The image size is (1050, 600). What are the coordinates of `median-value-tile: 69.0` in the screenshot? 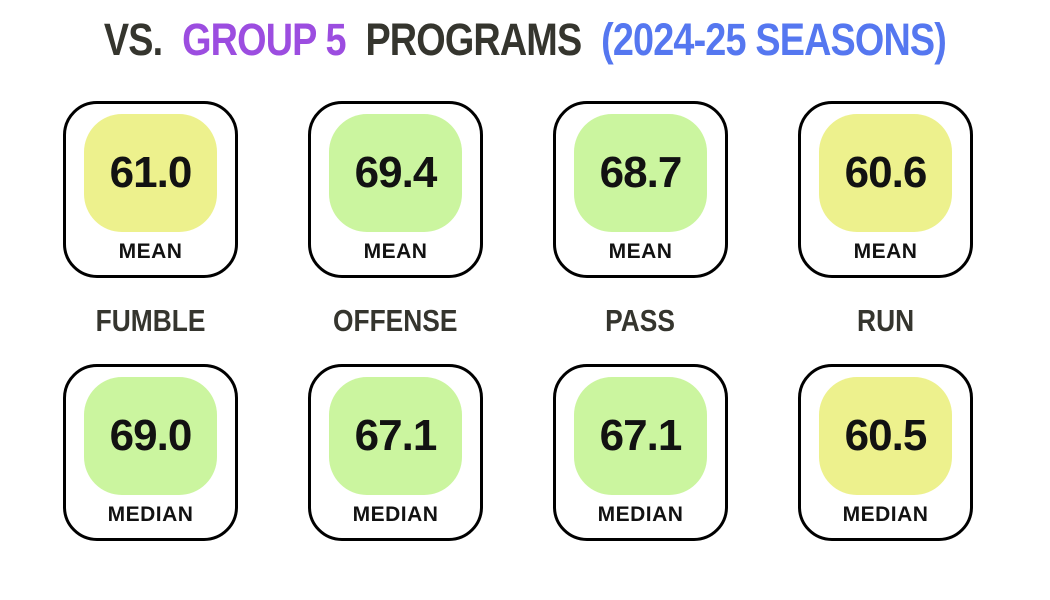 It's located at (150, 436).